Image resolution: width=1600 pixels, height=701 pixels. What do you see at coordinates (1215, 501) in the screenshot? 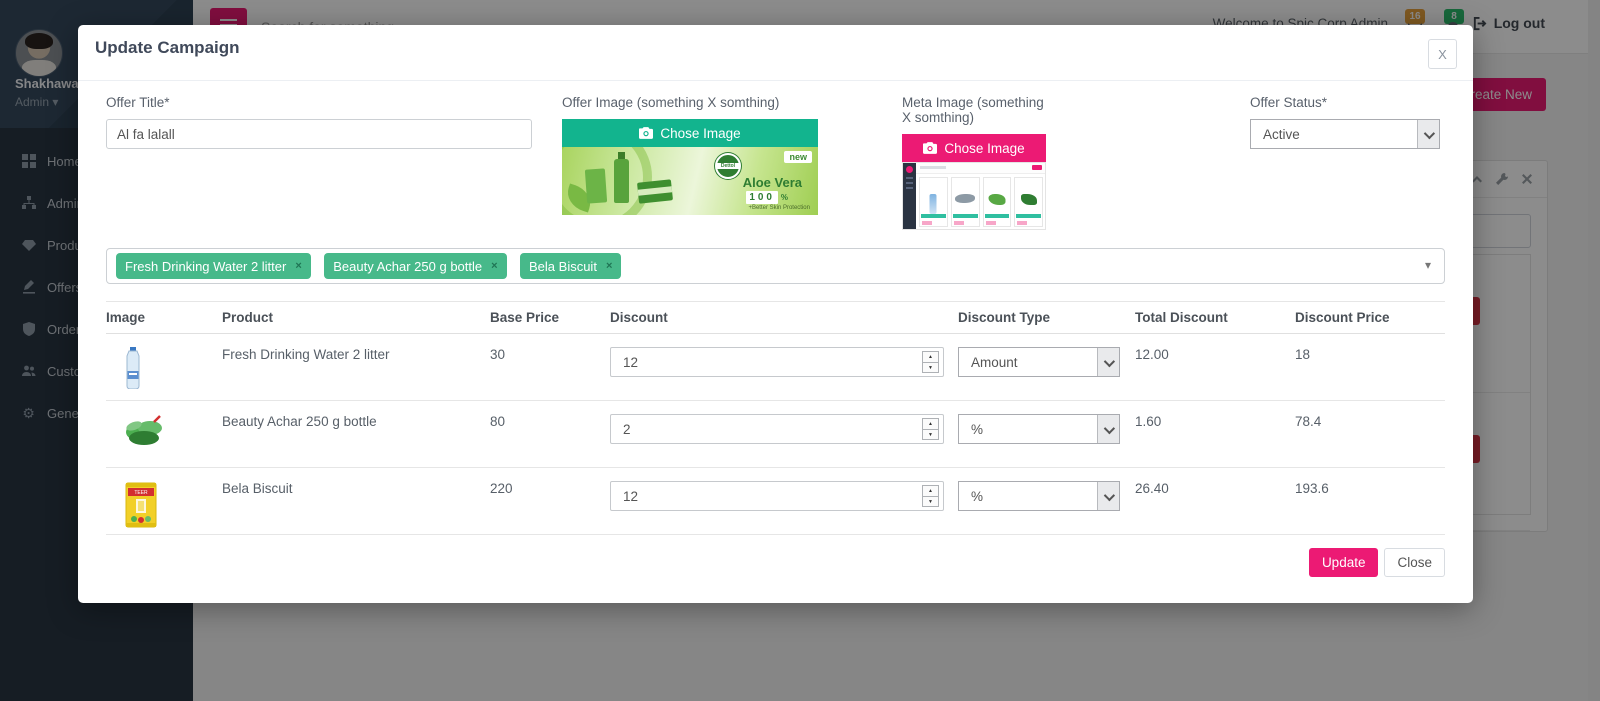
I see `total-discount: 26.40` at bounding box center [1215, 501].